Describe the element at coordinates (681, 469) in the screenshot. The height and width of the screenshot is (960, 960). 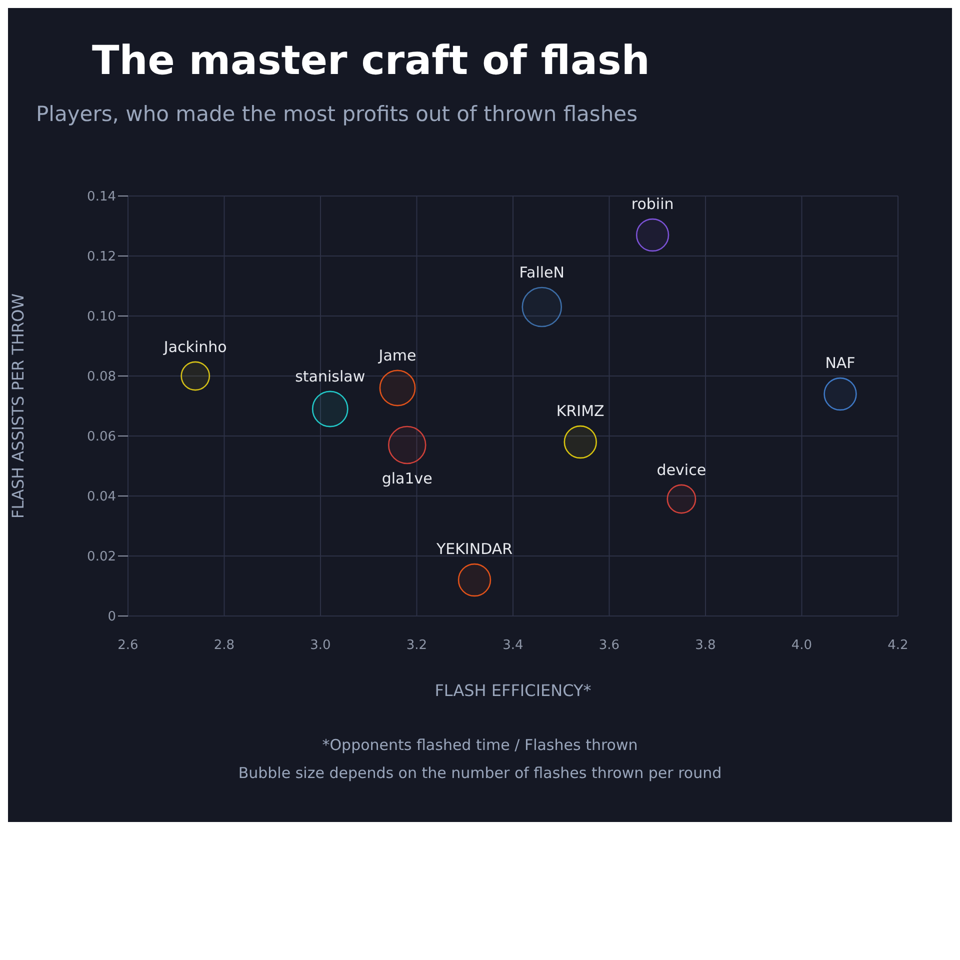
I see `series-label: device` at that location.